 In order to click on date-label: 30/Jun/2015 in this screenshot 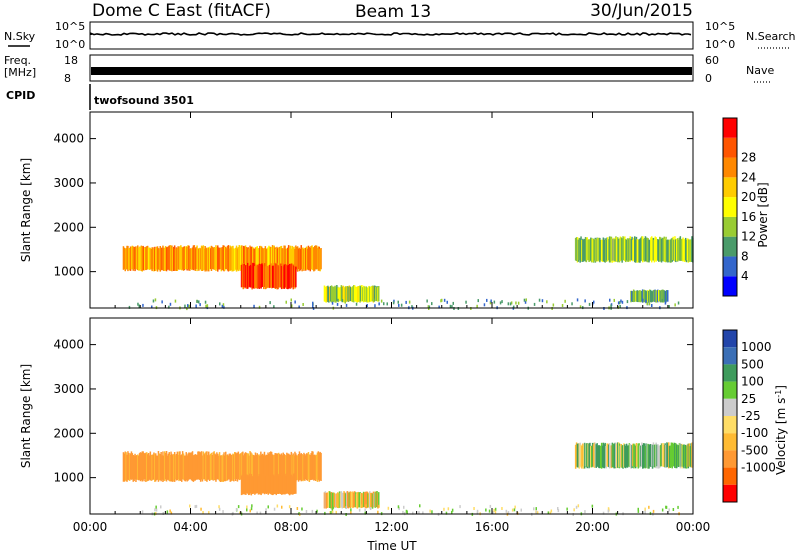, I will do `click(641, 11)`.